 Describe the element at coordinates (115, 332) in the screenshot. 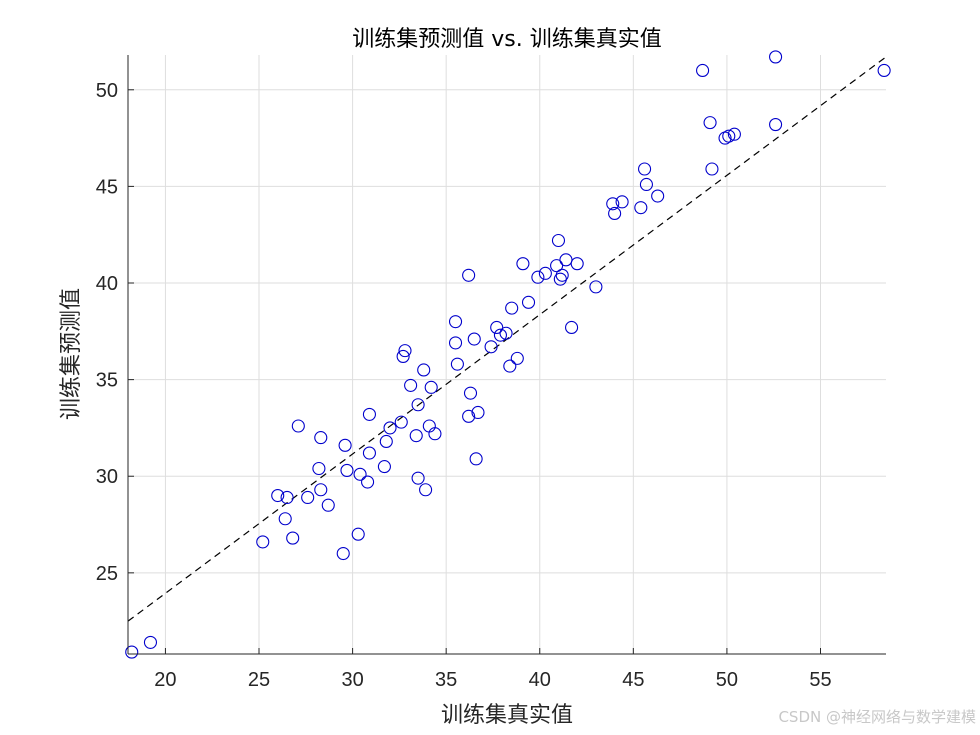

I see `y-axis-ticks: 25 30 35 40 45 50` at that location.